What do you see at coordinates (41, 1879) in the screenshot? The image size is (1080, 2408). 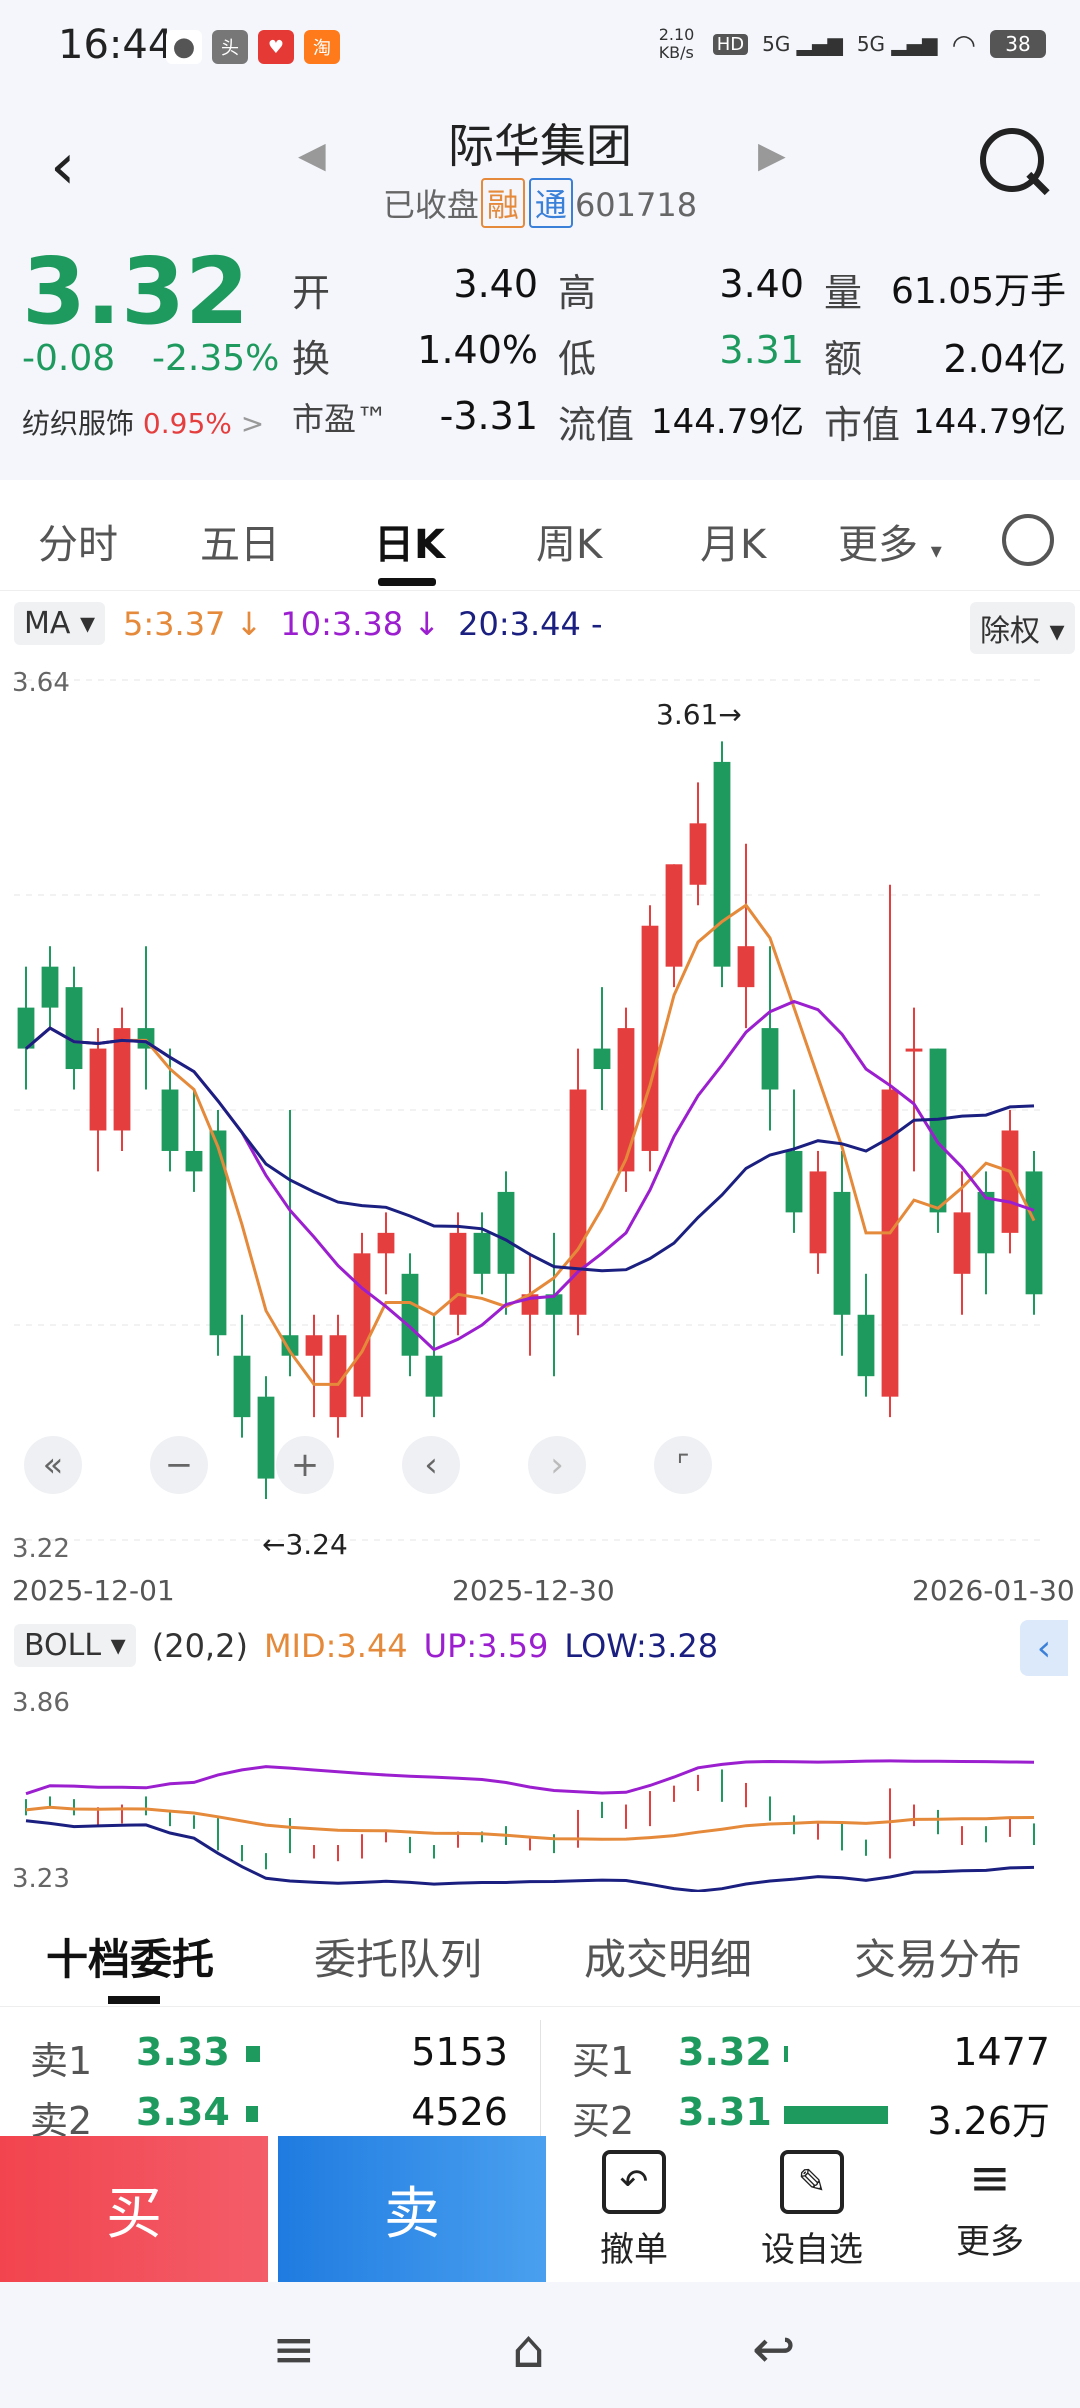 I see `boll-bottom: 3.23` at bounding box center [41, 1879].